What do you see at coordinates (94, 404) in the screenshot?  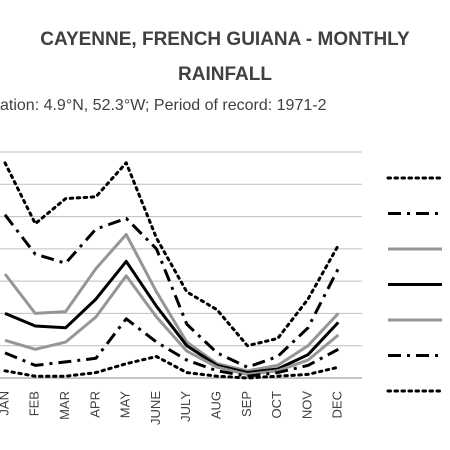 I see `x-tick-label: APR` at bounding box center [94, 404].